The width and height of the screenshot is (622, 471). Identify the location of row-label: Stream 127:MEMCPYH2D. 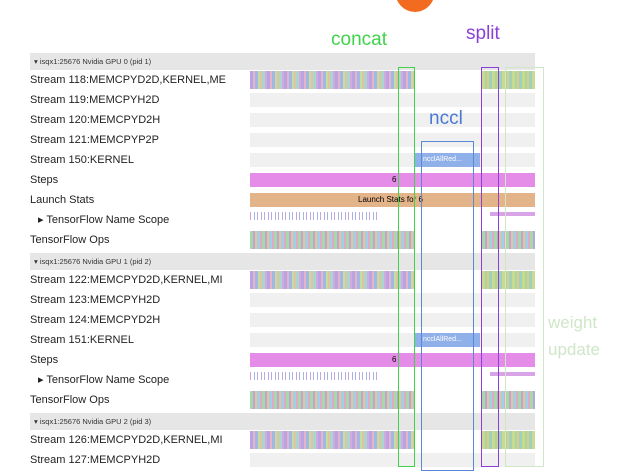
(139, 460).